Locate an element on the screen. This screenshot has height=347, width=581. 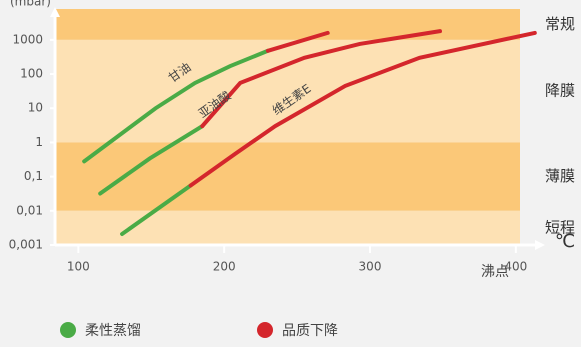
x-axis-arrow is located at coordinates (540, 245).